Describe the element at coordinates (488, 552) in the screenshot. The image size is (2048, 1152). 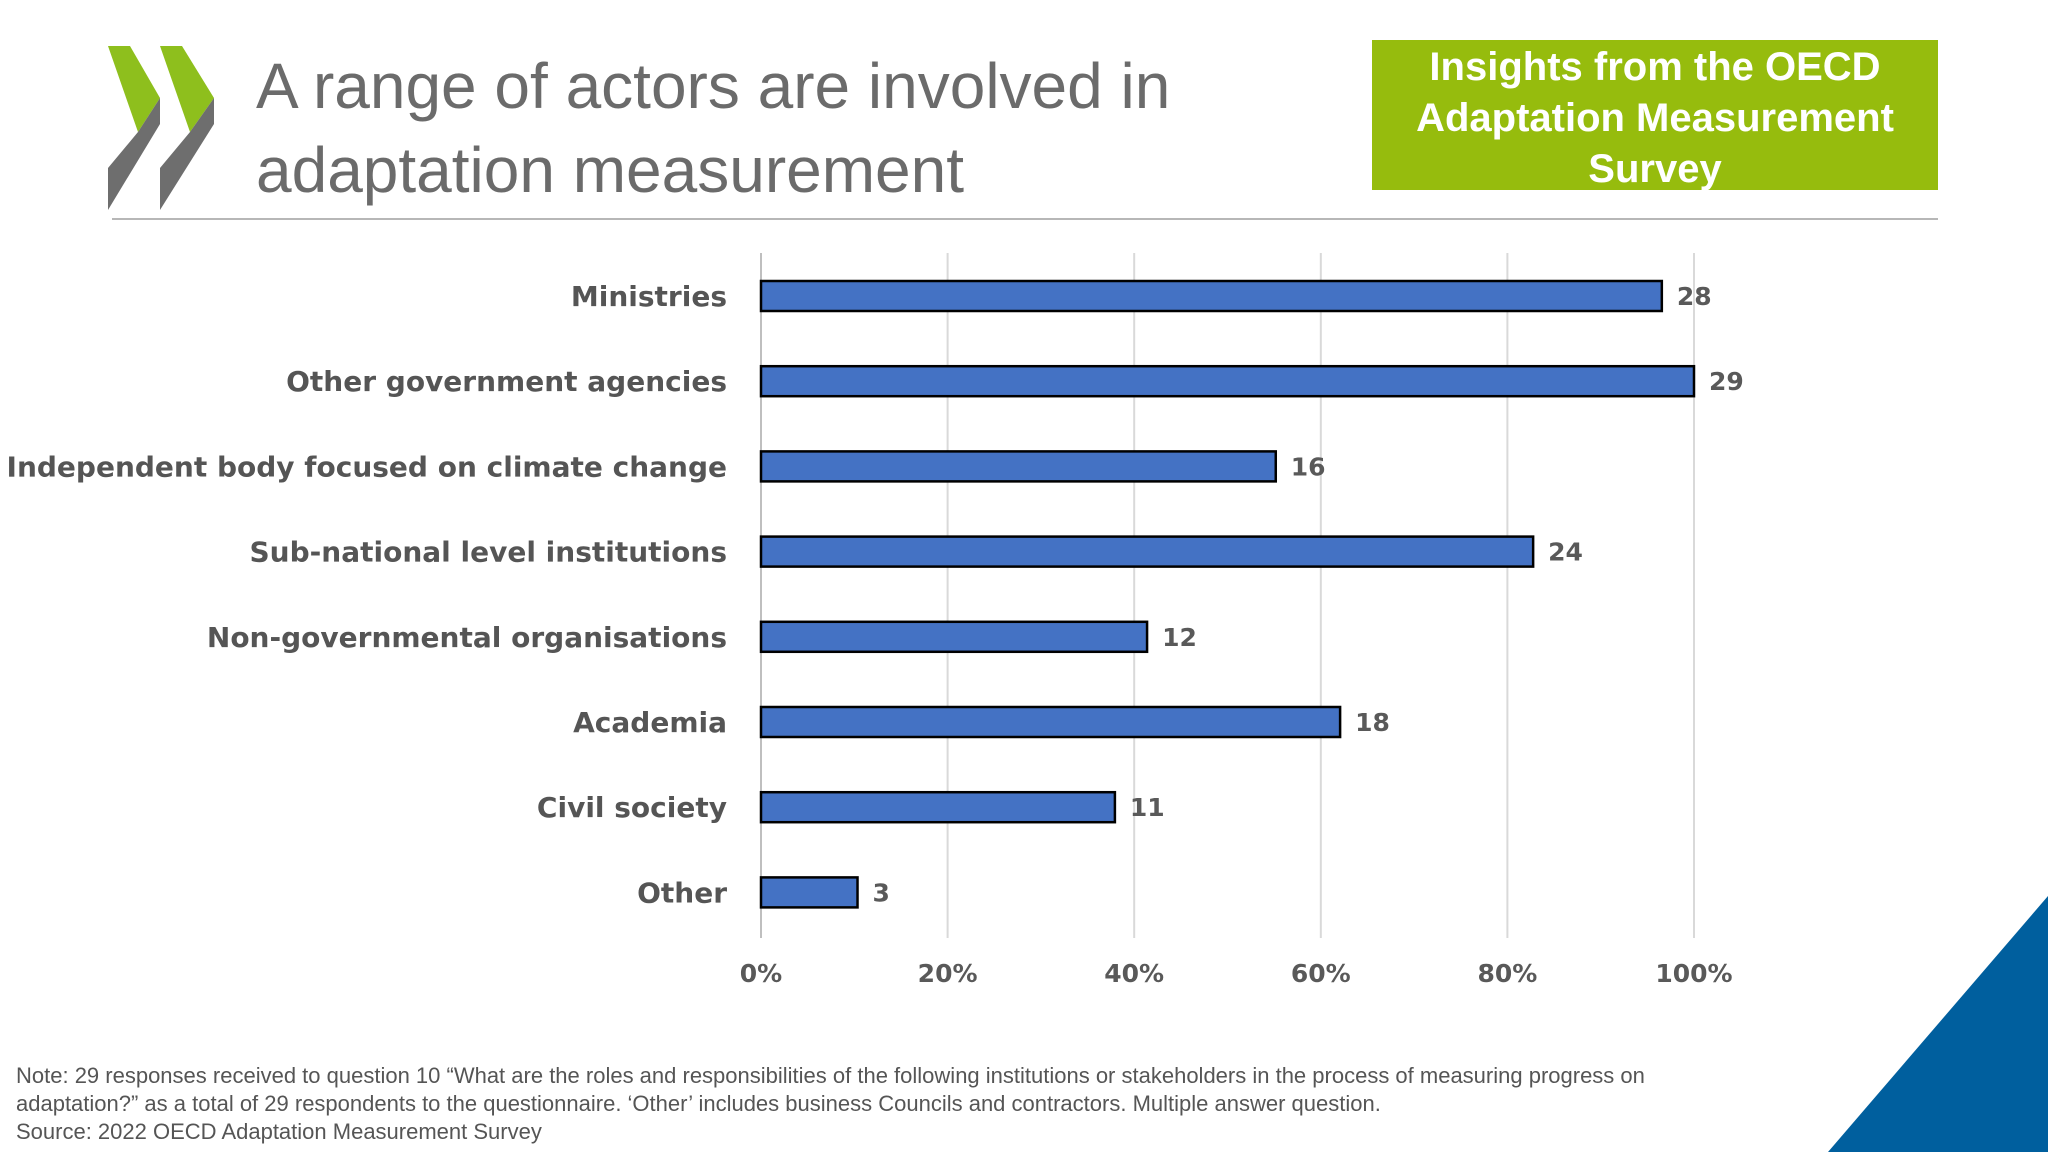
I see `category-label: Sub-national level institutions` at that location.